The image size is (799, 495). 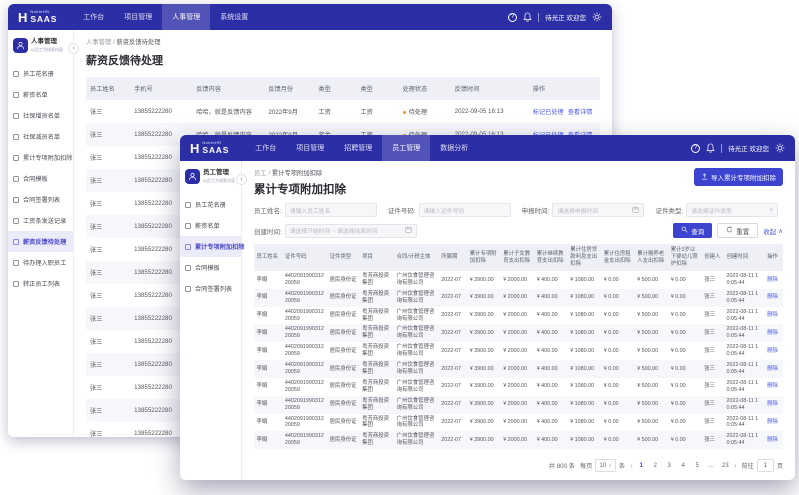 What do you see at coordinates (40, 136) in the screenshot?
I see `sidebar-item-social-remove: 社保减员名单` at bounding box center [40, 136].